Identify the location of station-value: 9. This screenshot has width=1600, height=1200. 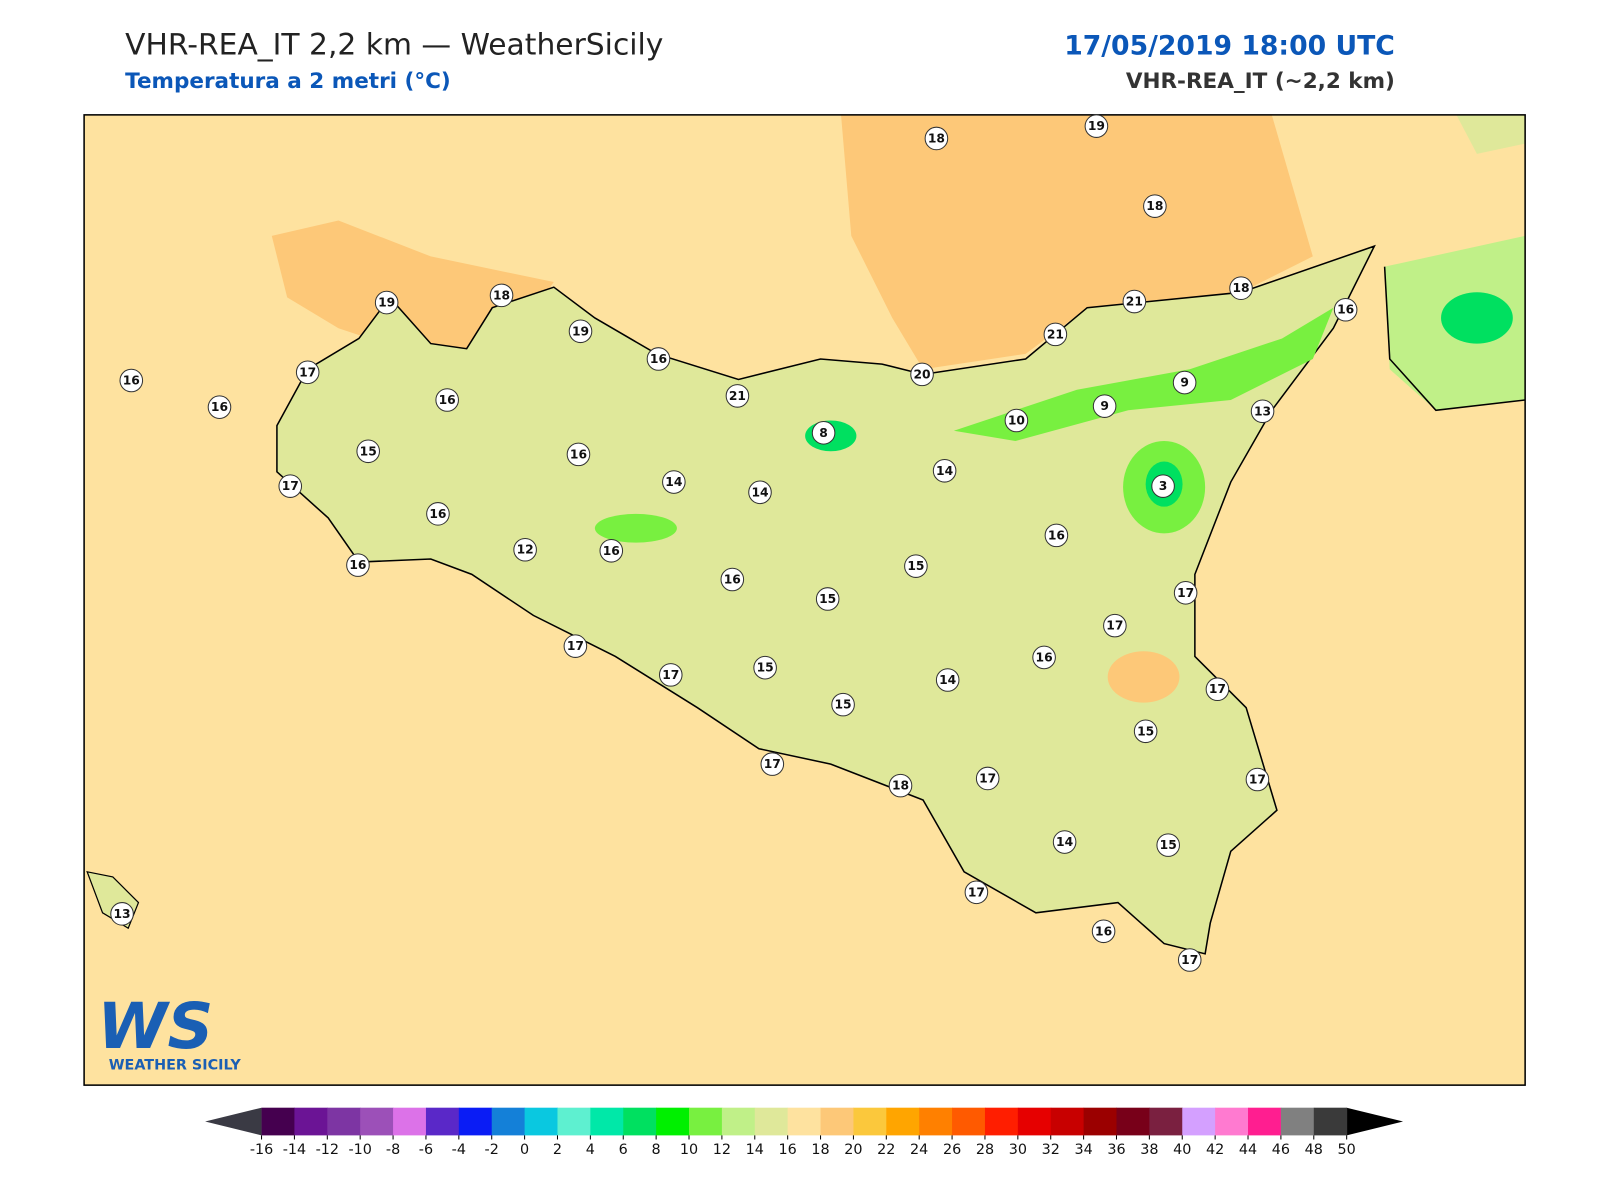
(1184, 383).